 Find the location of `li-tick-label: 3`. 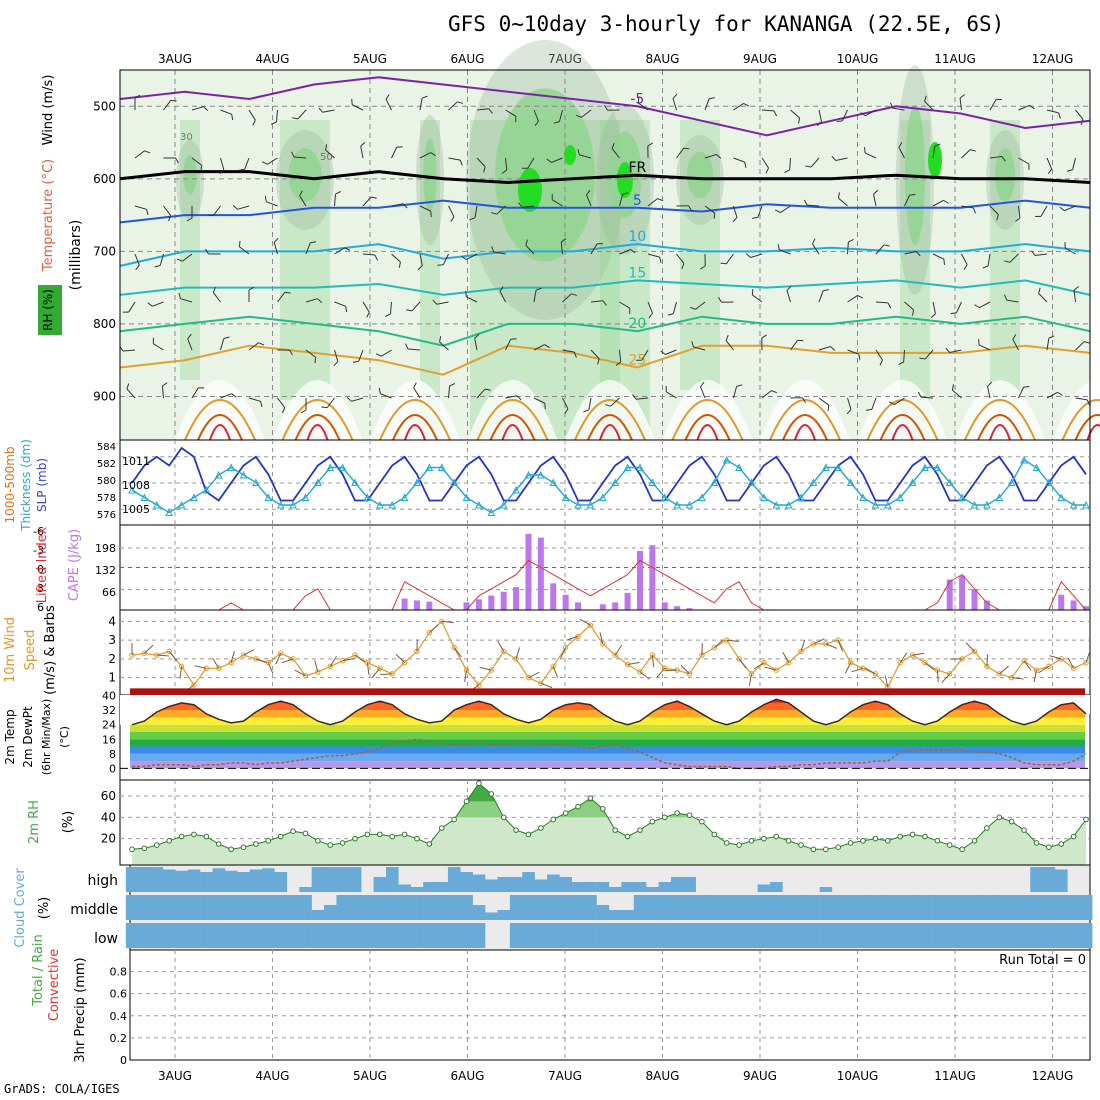

li-tick-label: 3 is located at coordinates (40, 588).